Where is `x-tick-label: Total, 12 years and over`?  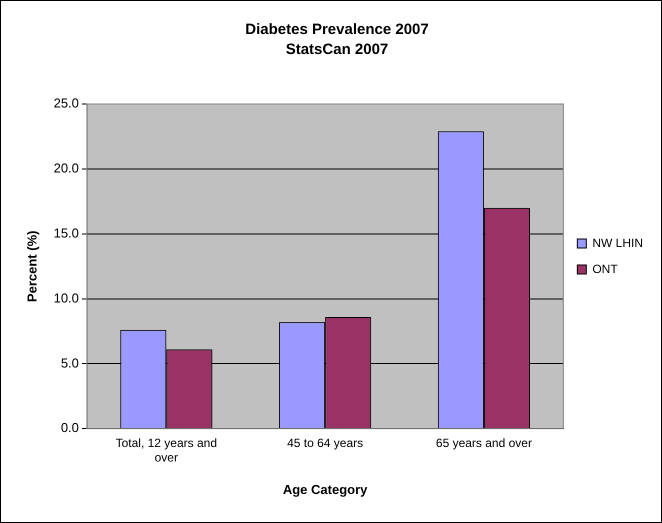
x-tick-label: Total, 12 years and over is located at coordinates (167, 450).